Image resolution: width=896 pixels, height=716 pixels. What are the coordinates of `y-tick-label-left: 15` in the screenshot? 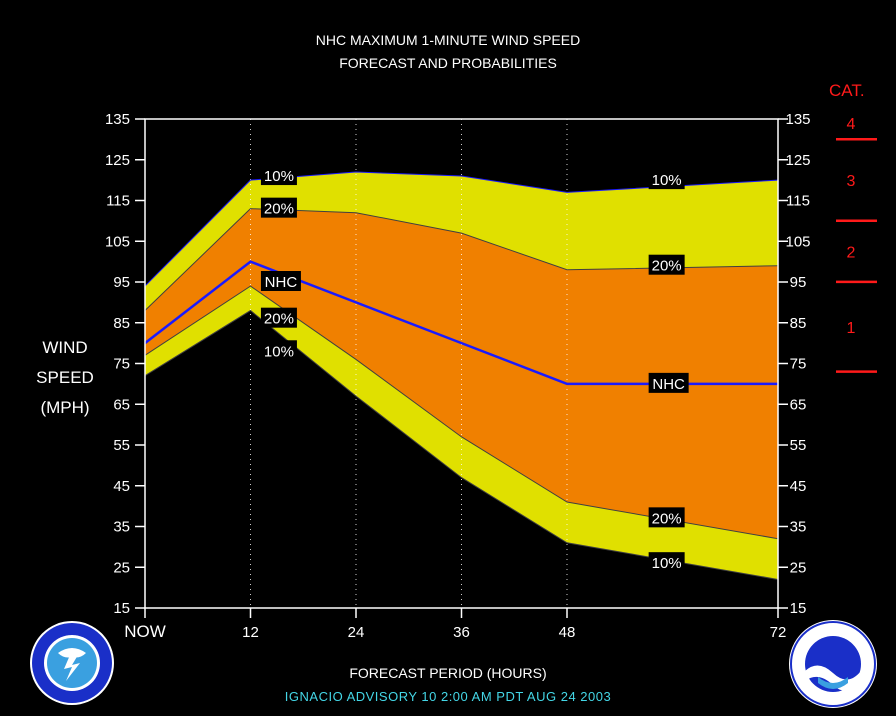 It's located at (121, 608).